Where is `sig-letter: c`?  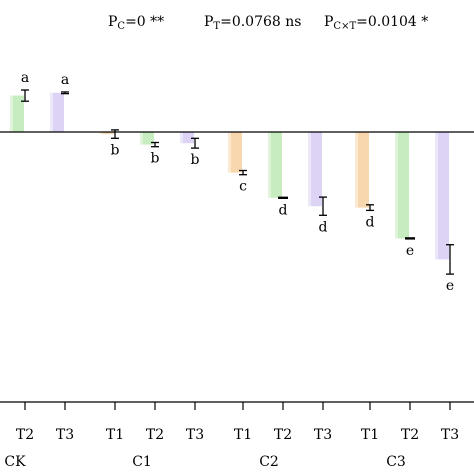
sig-letter: c is located at coordinates (243, 187).